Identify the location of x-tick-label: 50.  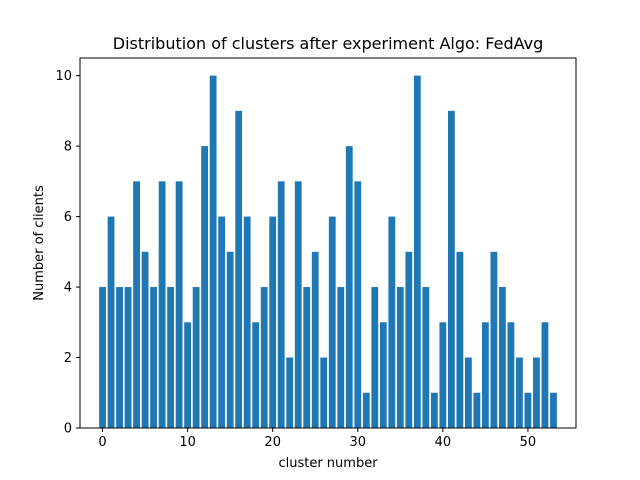
(528, 442).